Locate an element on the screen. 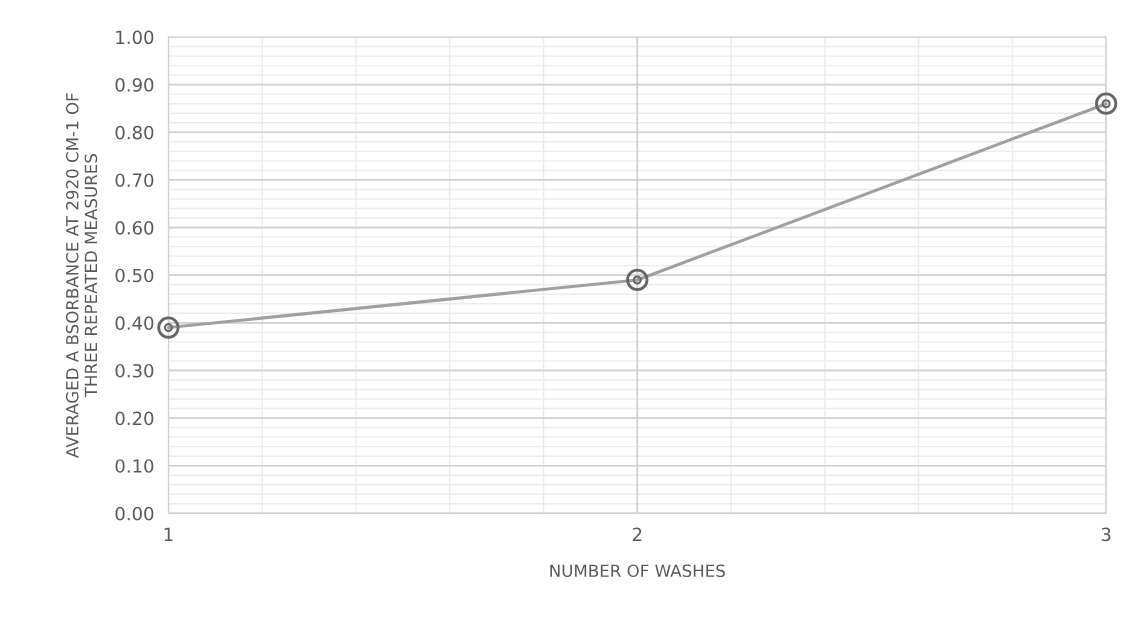 This screenshot has height=617, width=1138. y-tick-label: 0.20 is located at coordinates (134, 418).